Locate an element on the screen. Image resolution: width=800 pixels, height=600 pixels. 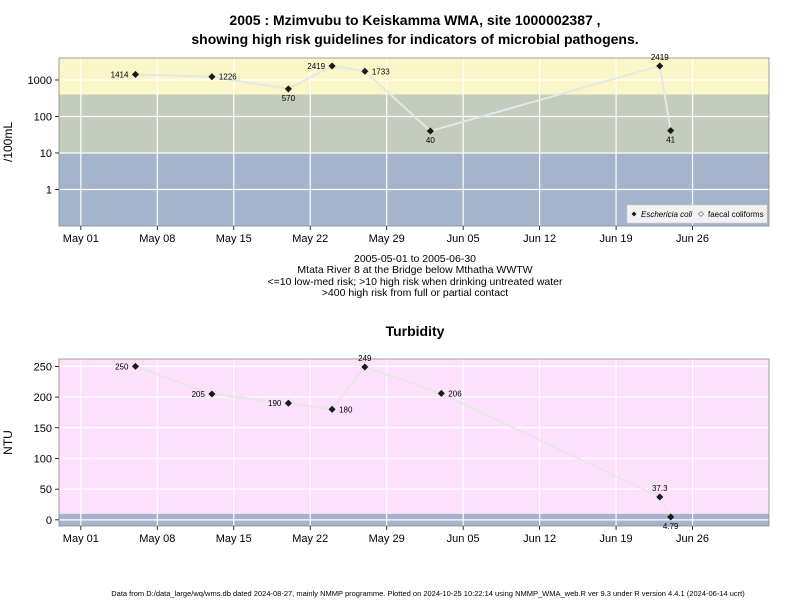
ecoli-data-label-4: 1733 is located at coordinates (381, 71).